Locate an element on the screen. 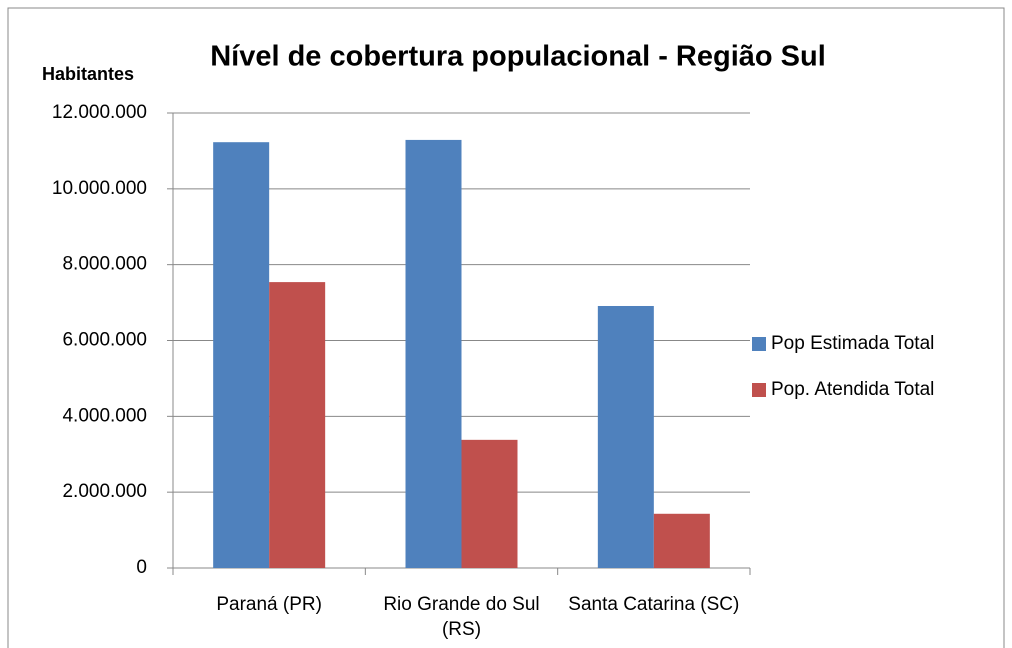  y-tick-label: 2.000.000 is located at coordinates (104, 491).